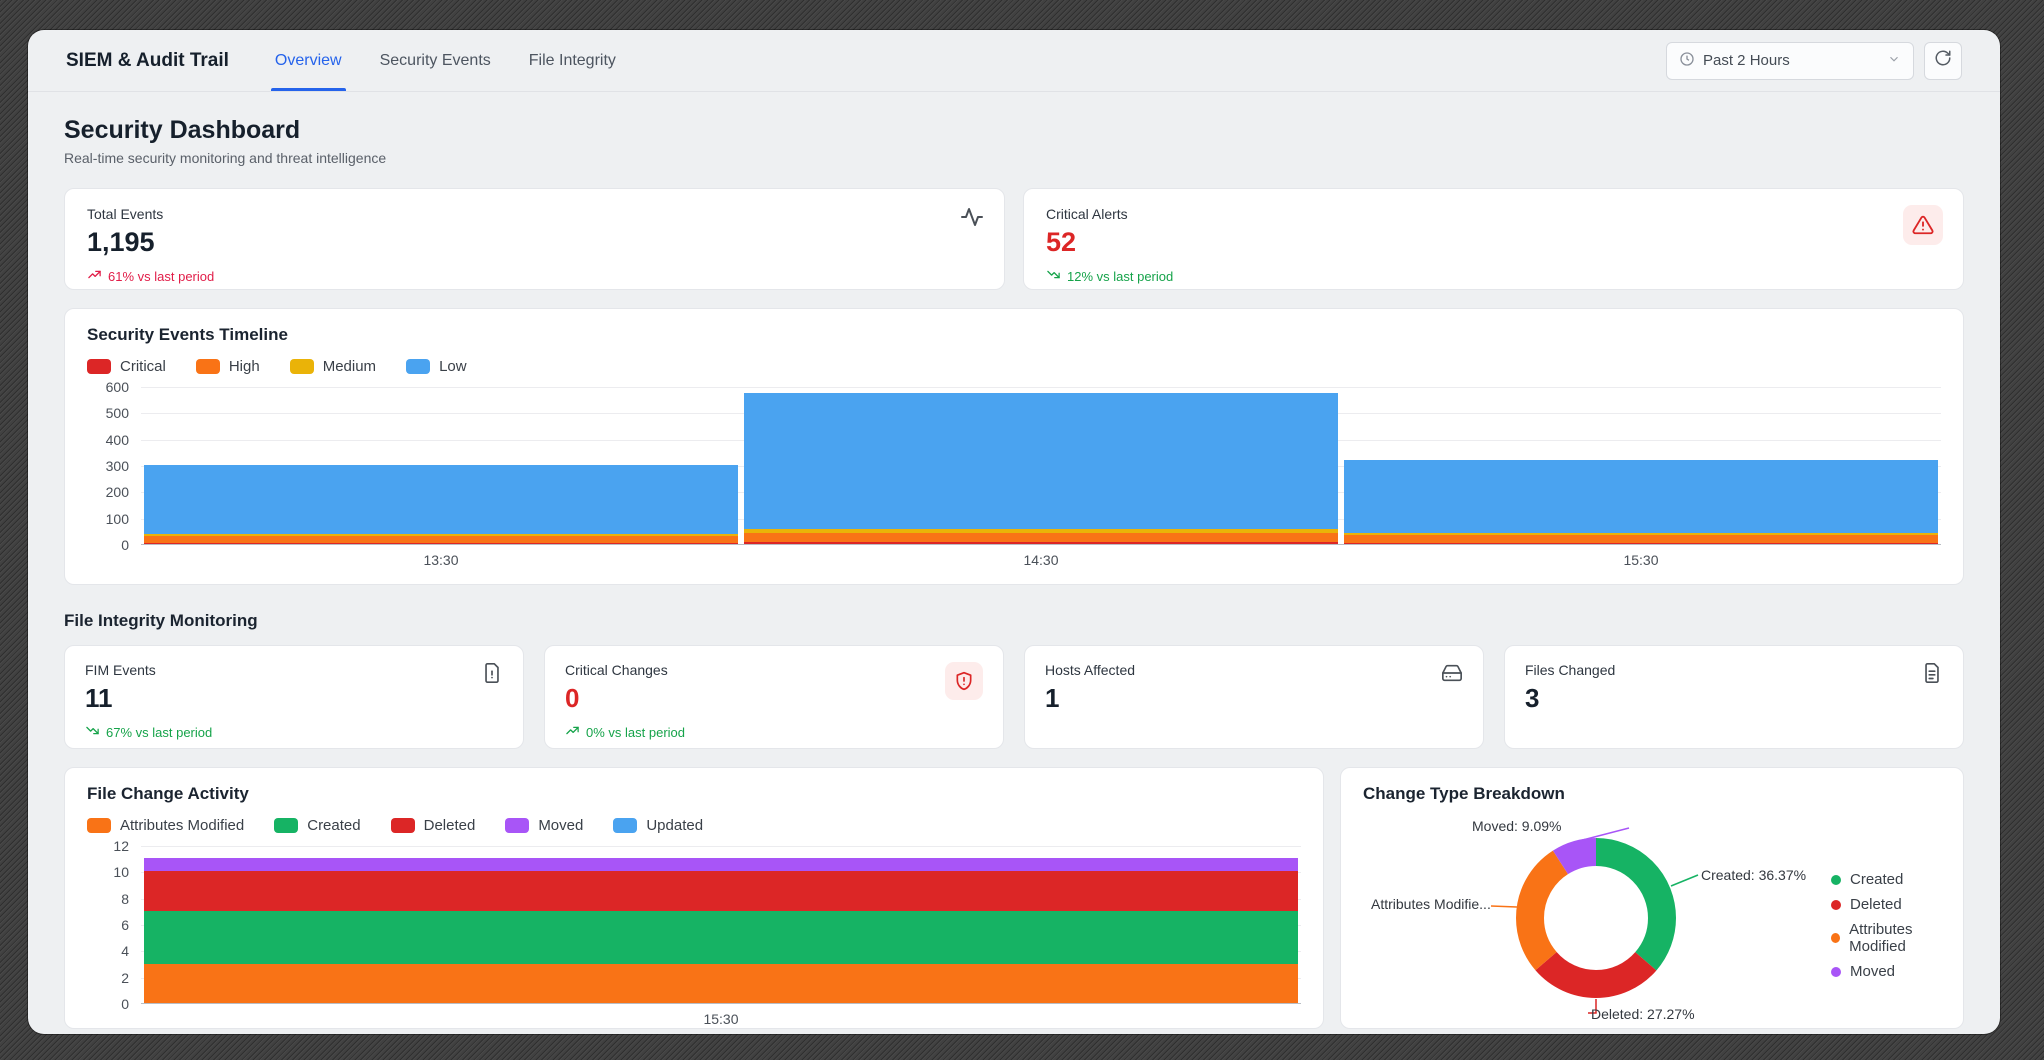  Describe the element at coordinates (1517, 826) in the screenshot. I see `donut-label-moved: Moved: 9.09%` at that location.